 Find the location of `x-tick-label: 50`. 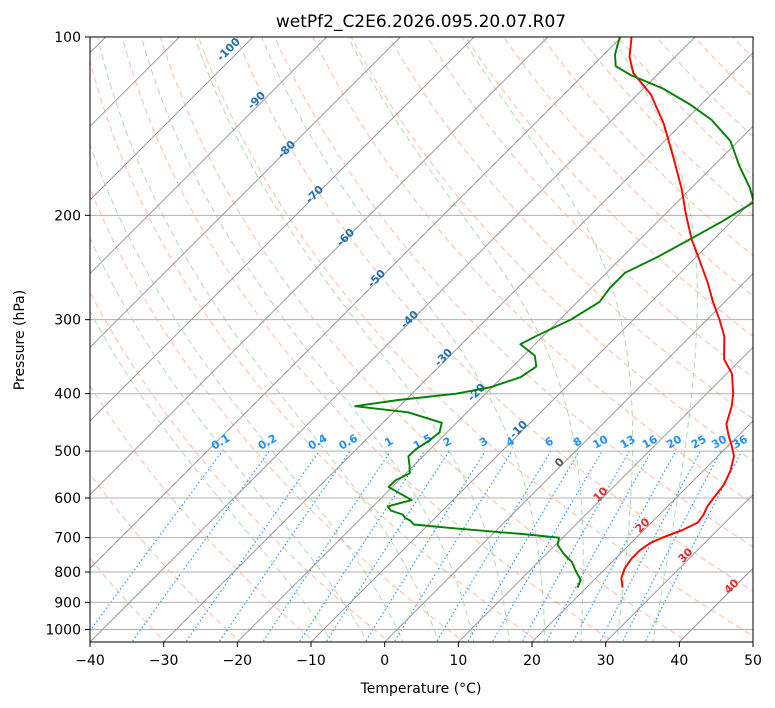

x-tick-label: 50 is located at coordinates (753, 661).